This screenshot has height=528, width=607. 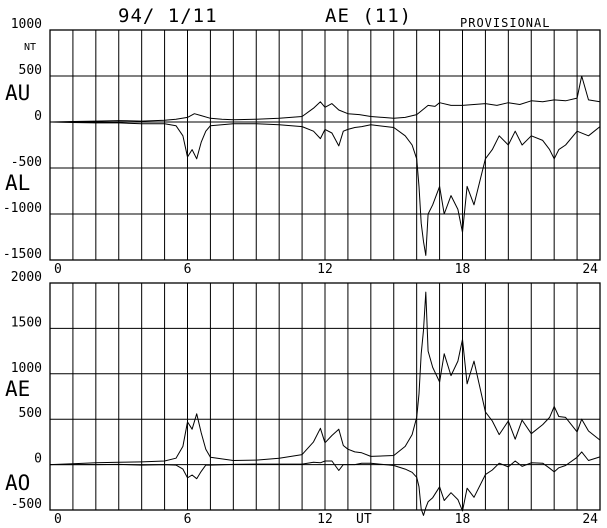 What do you see at coordinates (17, 183) in the screenshot?
I see `al-series-label: AL` at bounding box center [17, 183].